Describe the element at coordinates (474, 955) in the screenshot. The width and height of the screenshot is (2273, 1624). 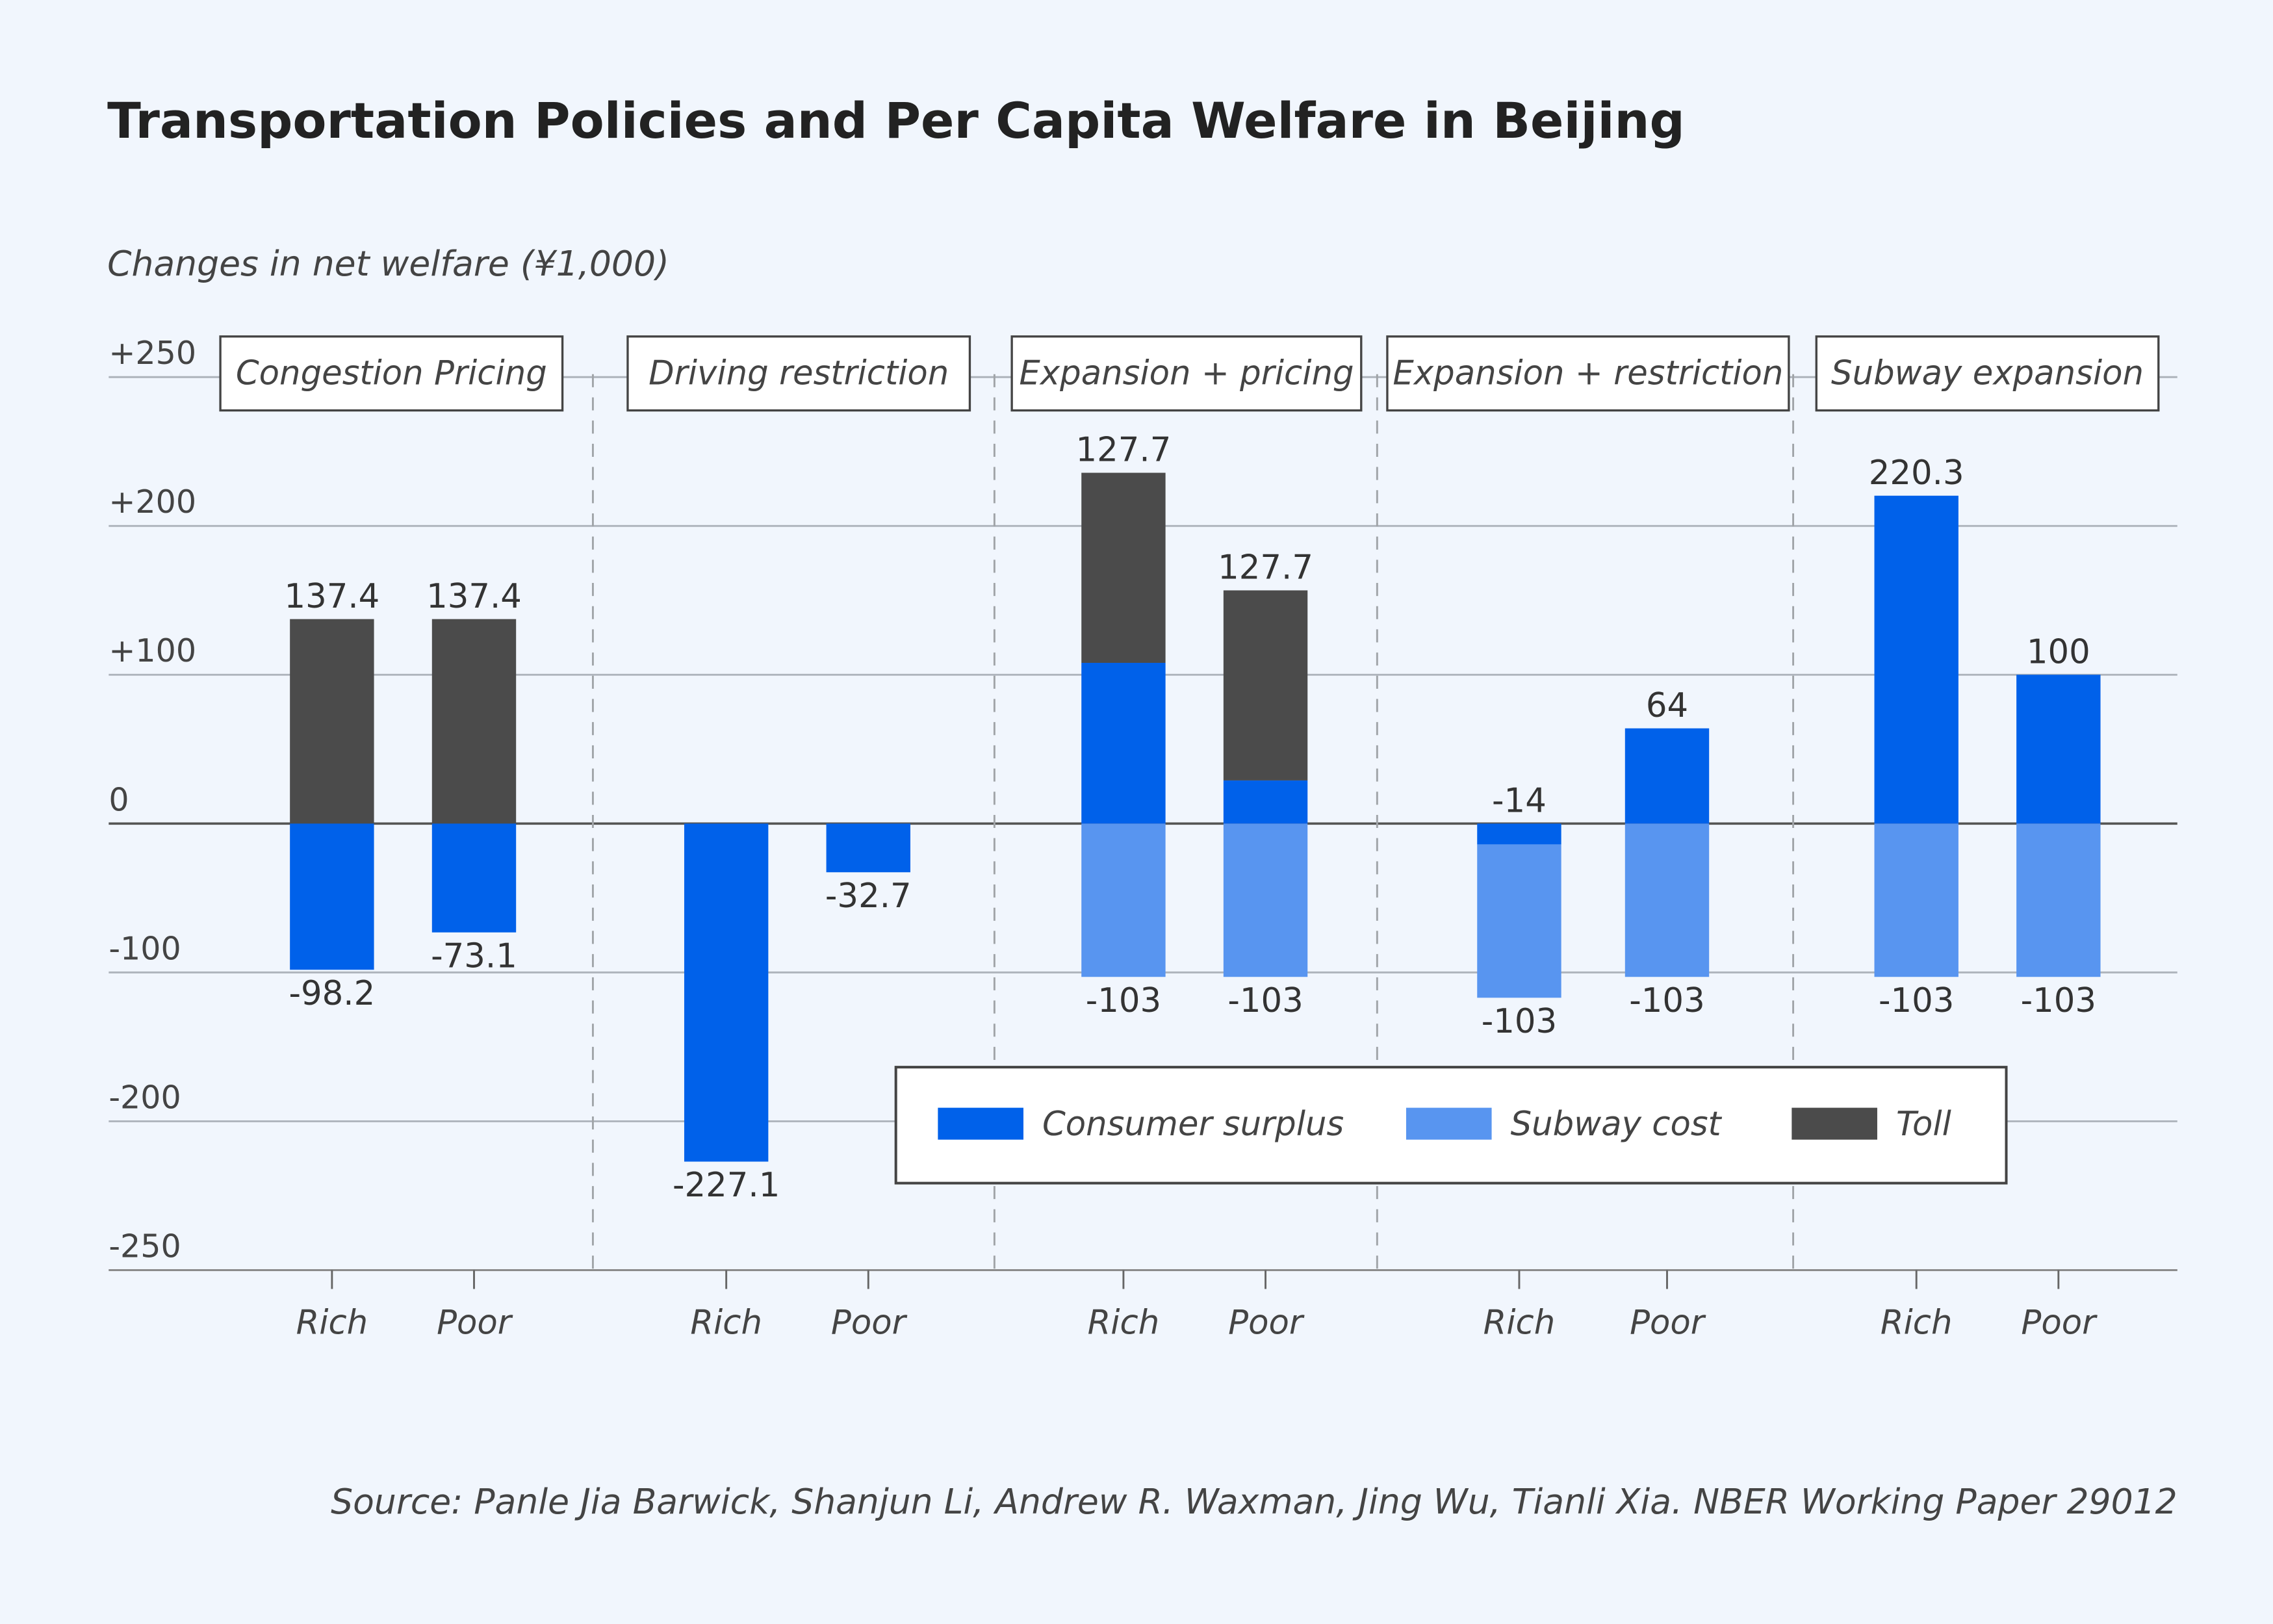
I see `data-label: -73.1` at that location.